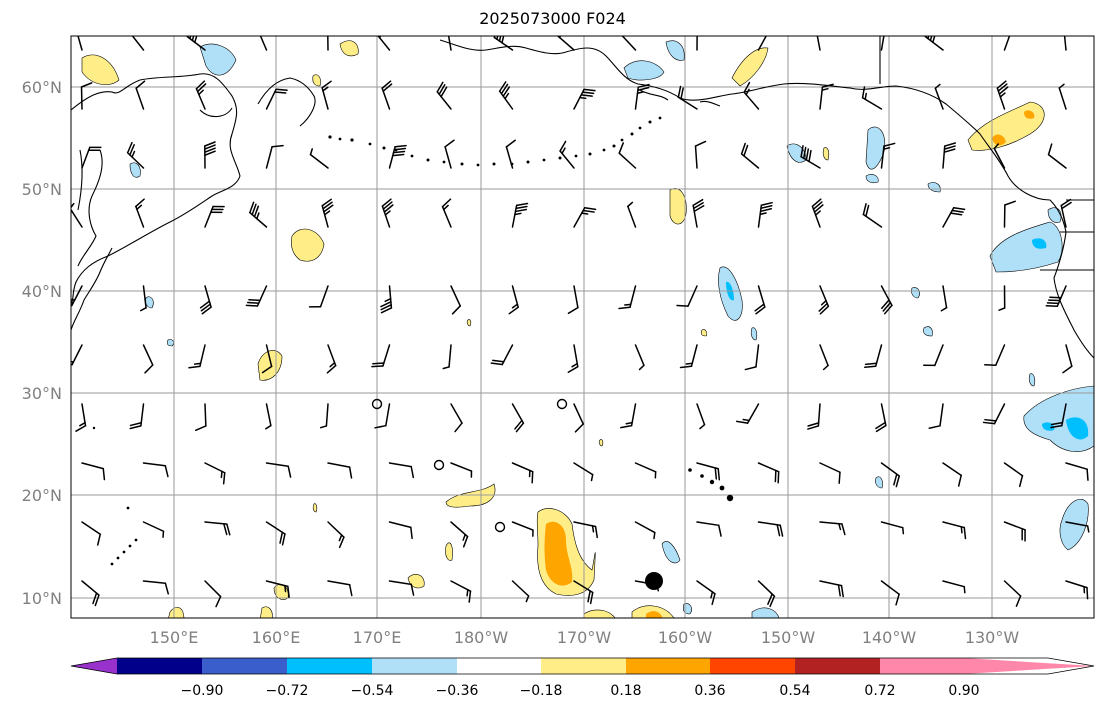  Describe the element at coordinates (42, 189) in the screenshot. I see `lat-tick-label: 50°N` at that location.